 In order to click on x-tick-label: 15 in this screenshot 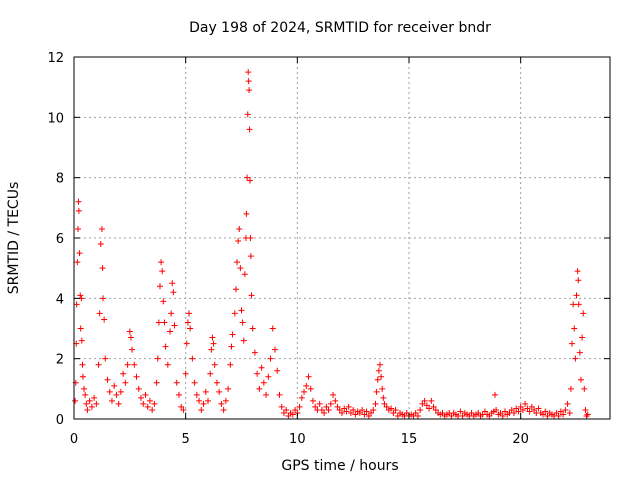, I will do `click(409, 439)`.